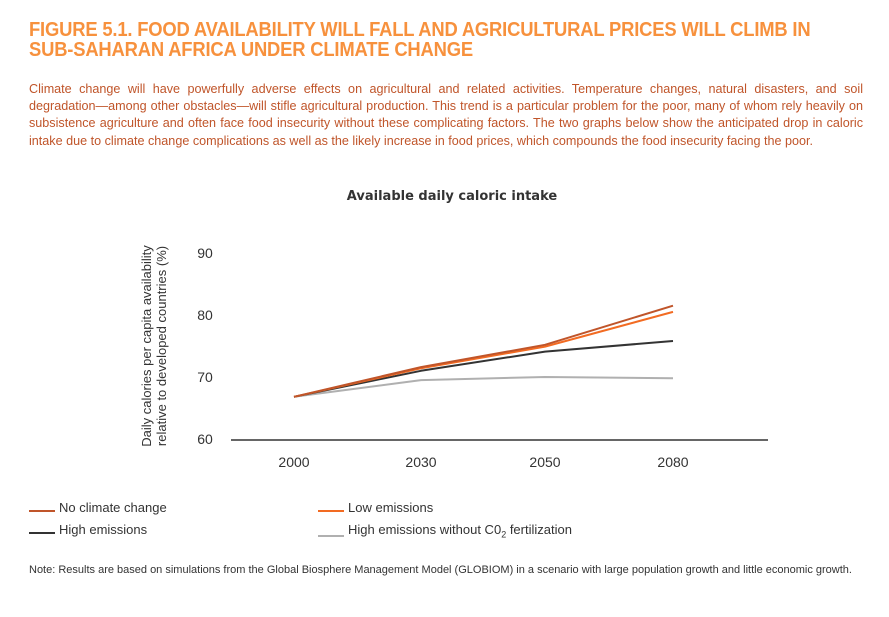  Describe the element at coordinates (205, 377) in the screenshot. I see `y-tick-label: 70` at that location.